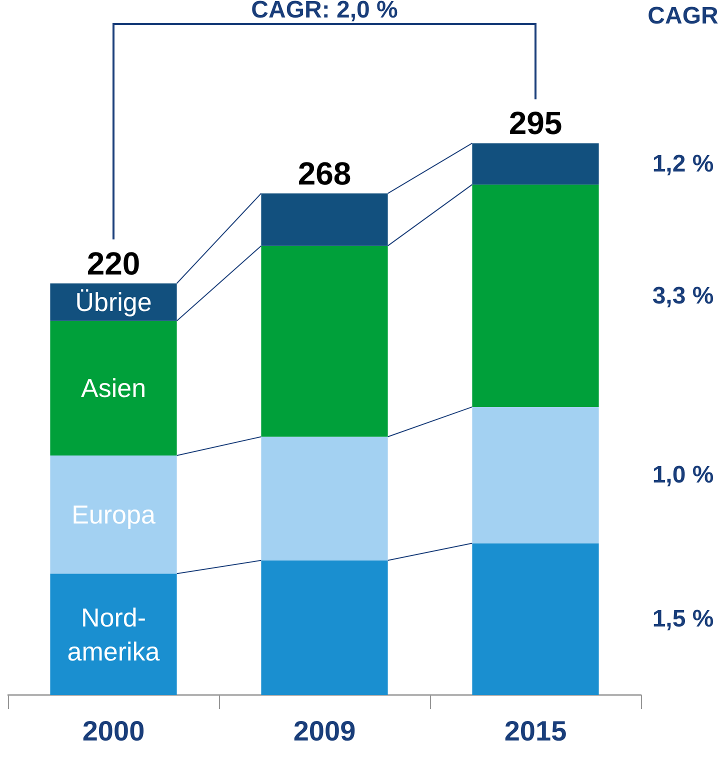 Image resolution: width=725 pixels, height=759 pixels. I want to click on series-label: Übrige, so click(113, 302).